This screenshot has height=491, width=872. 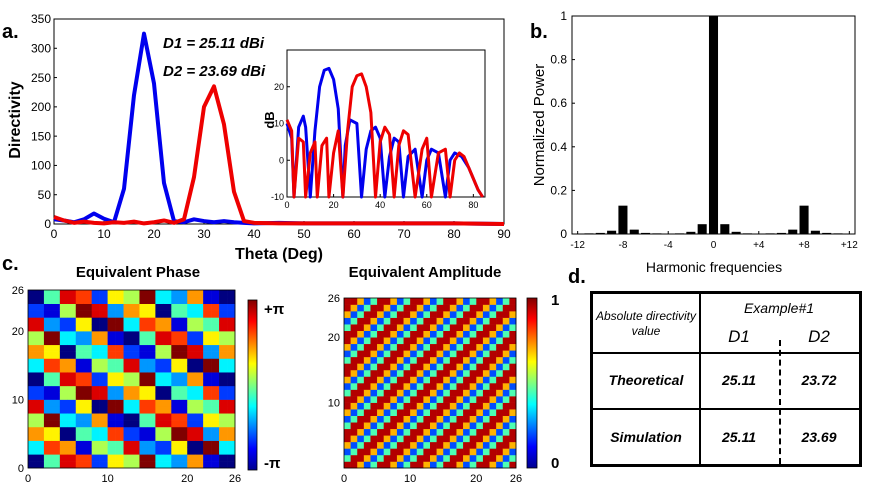 I want to click on x-tick-label: 80, so click(x=473, y=205).